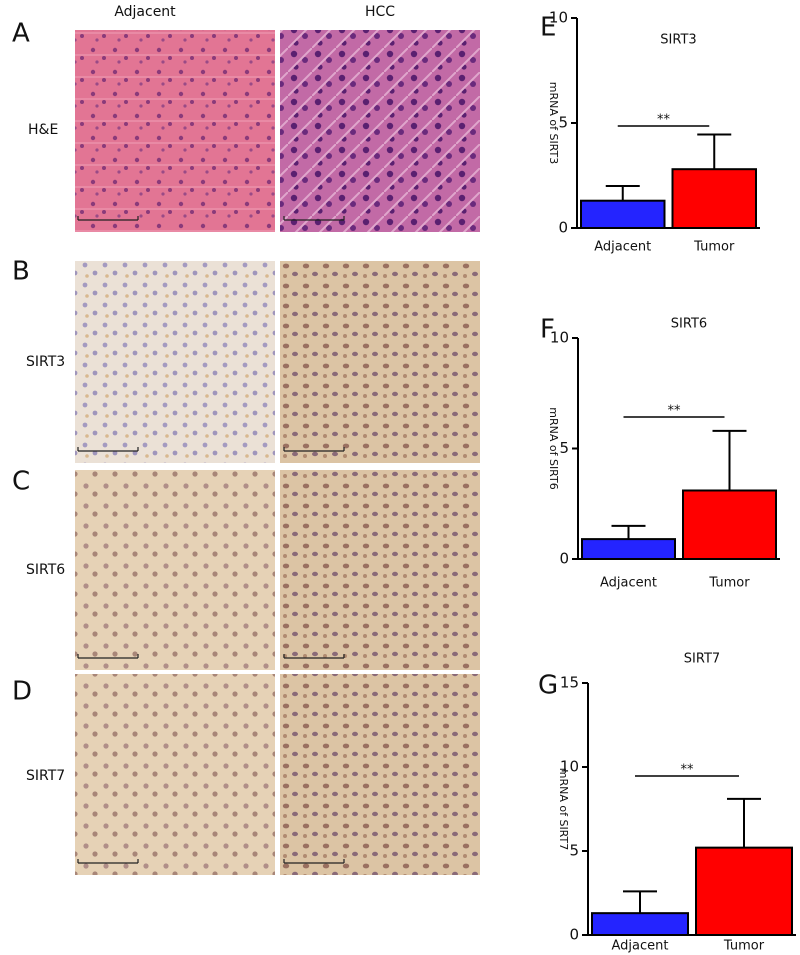 The height and width of the screenshot is (955, 800). What do you see at coordinates (548, 686) in the screenshot?
I see `panel-letter: G` at bounding box center [548, 686].